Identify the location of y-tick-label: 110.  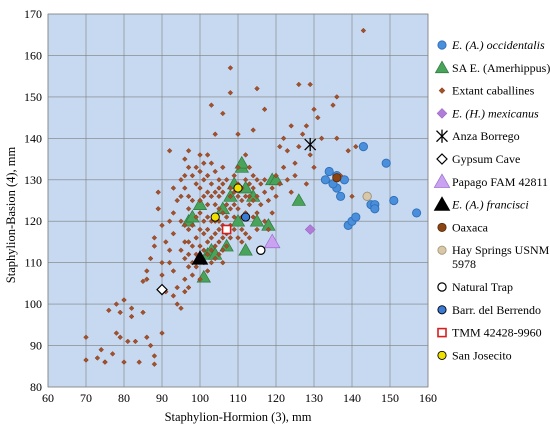
(33, 263).